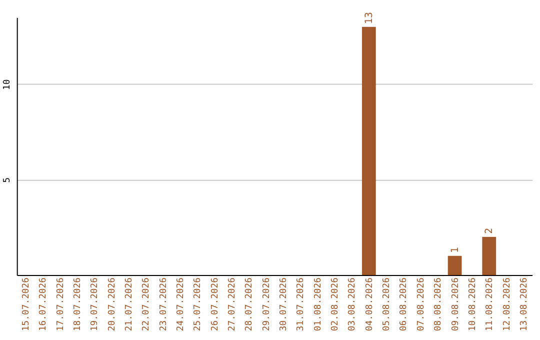 The height and width of the screenshot is (340, 540). What do you see at coordinates (7, 180) in the screenshot?
I see `y-tick-label: 5` at bounding box center [7, 180].